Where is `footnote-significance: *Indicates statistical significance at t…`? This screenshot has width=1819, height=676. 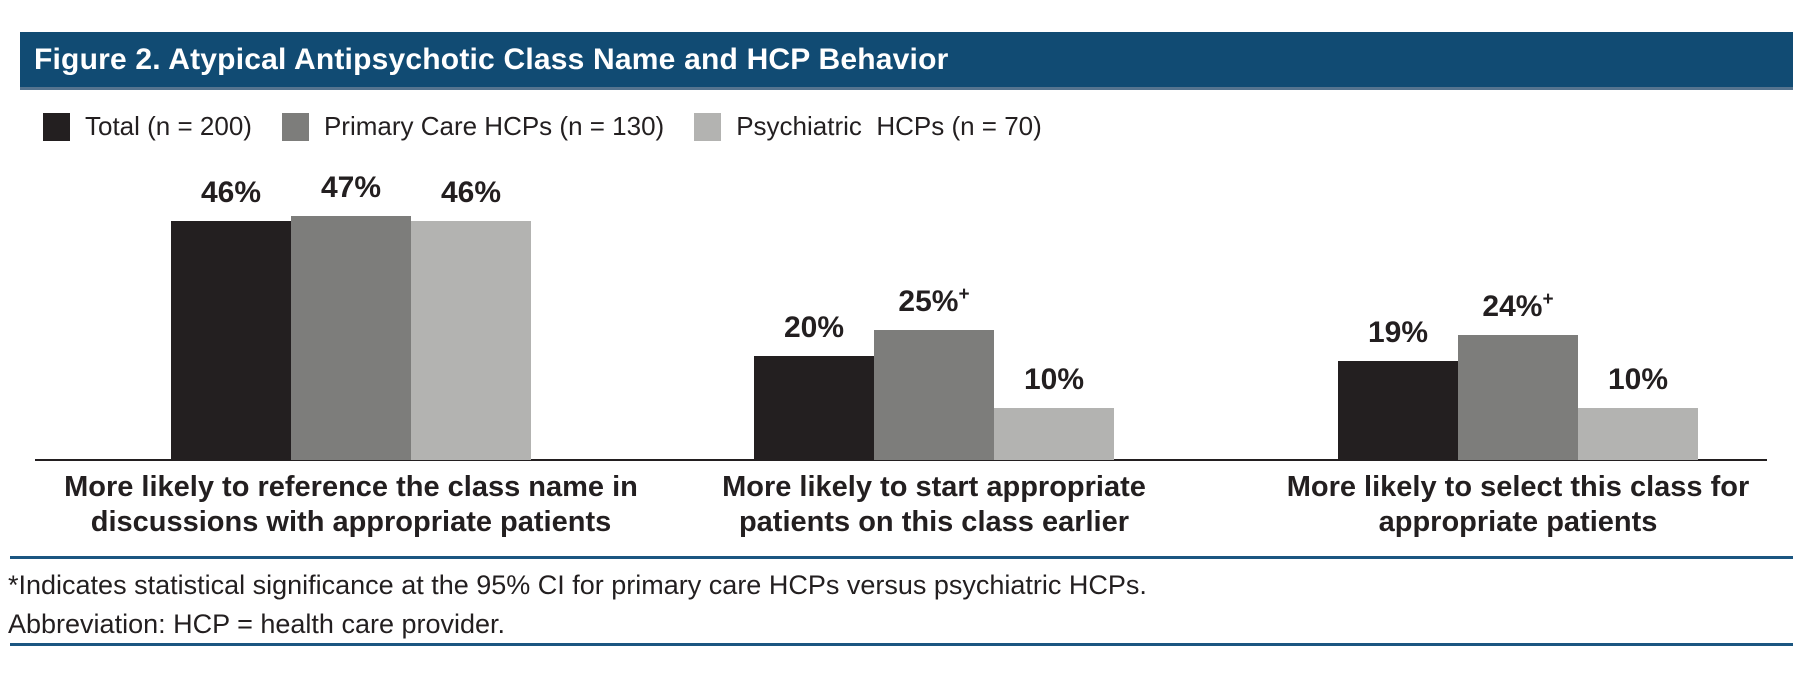 footnote-significance: *Indicates statistical significance at t… is located at coordinates (577, 585).